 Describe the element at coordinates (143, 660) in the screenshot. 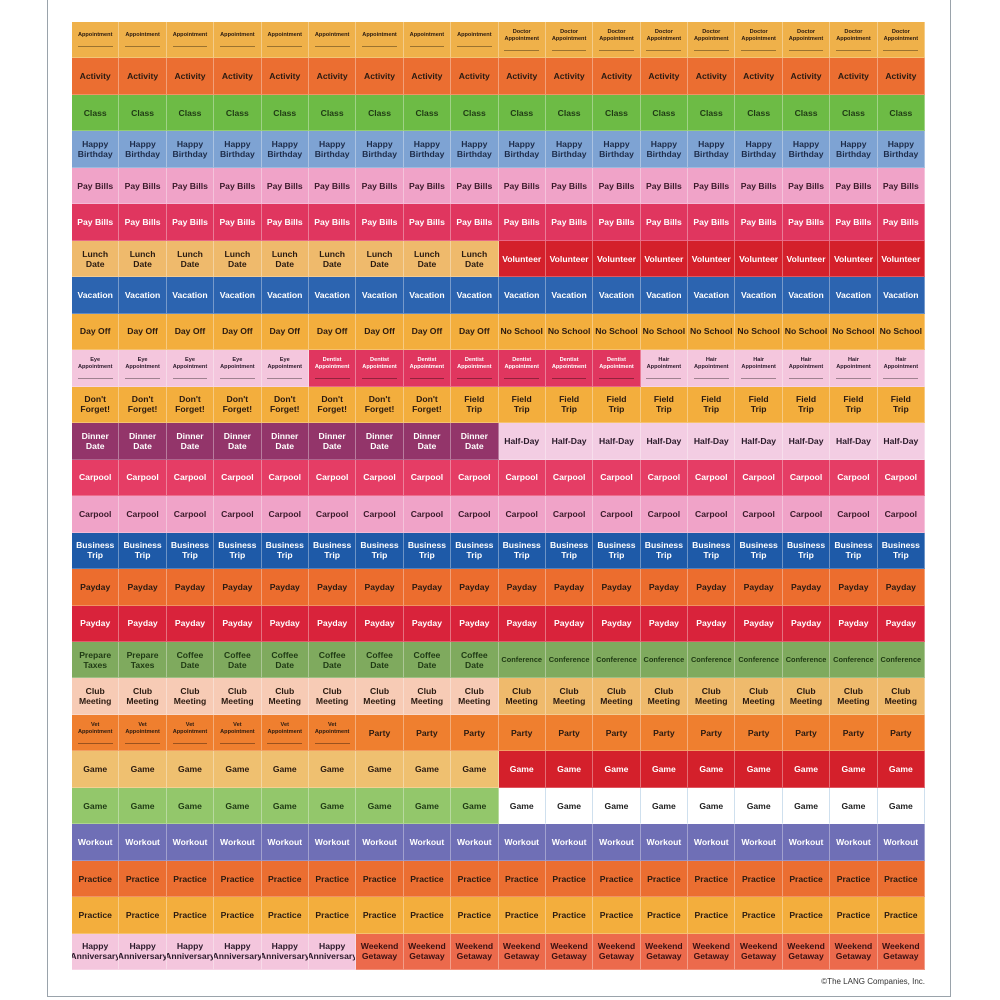

I see `sticker-prepare-taxes: Prepare Taxes` at that location.